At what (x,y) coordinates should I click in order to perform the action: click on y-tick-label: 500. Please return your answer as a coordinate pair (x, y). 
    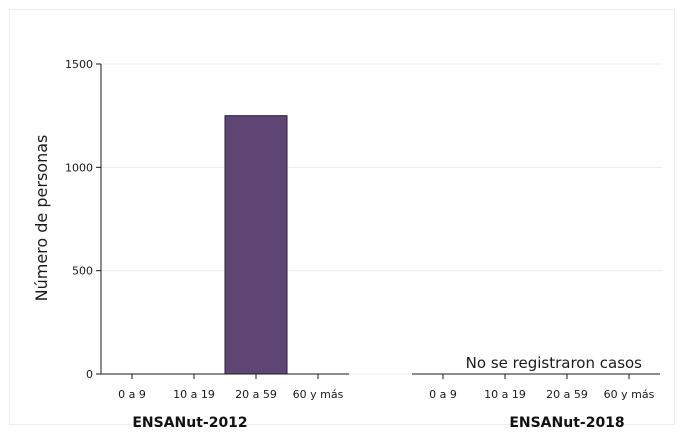
    Looking at the image, I should click on (82, 271).